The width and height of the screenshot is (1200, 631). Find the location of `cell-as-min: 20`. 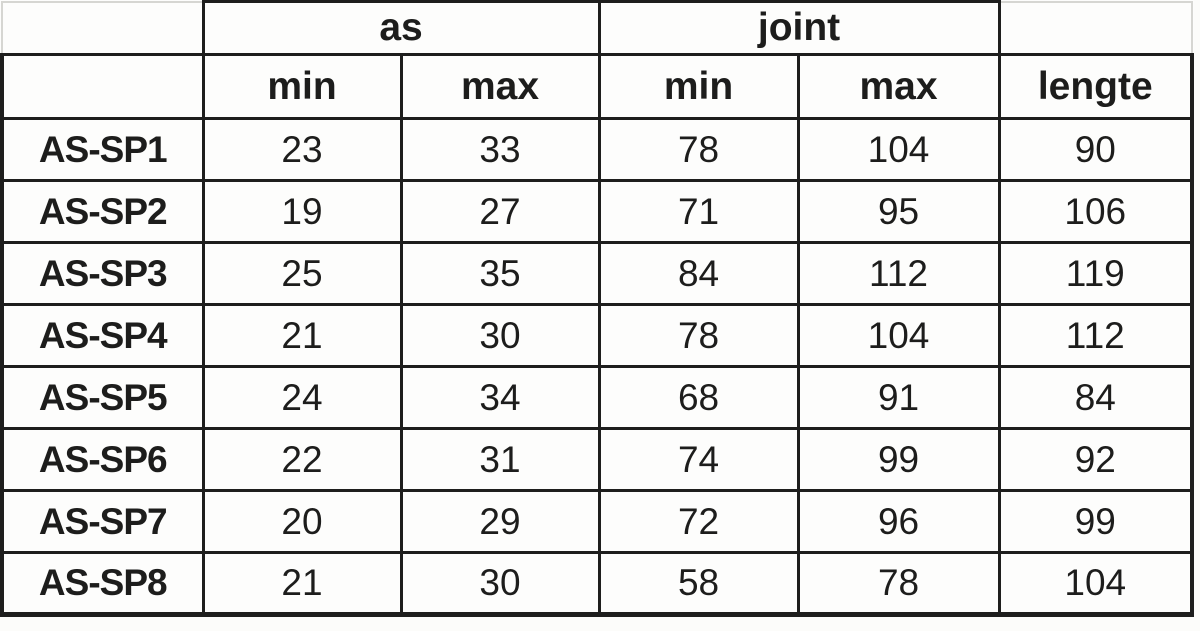

cell-as-min: 20 is located at coordinates (302, 521).